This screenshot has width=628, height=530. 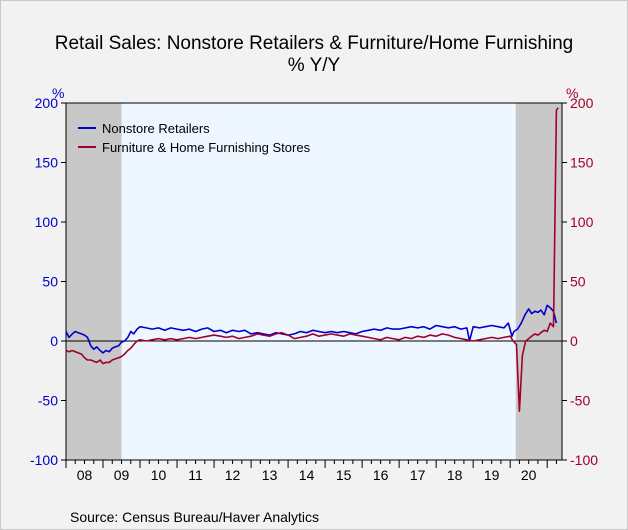 What do you see at coordinates (529, 475) in the screenshot?
I see `x-tick-label: 20` at bounding box center [529, 475].